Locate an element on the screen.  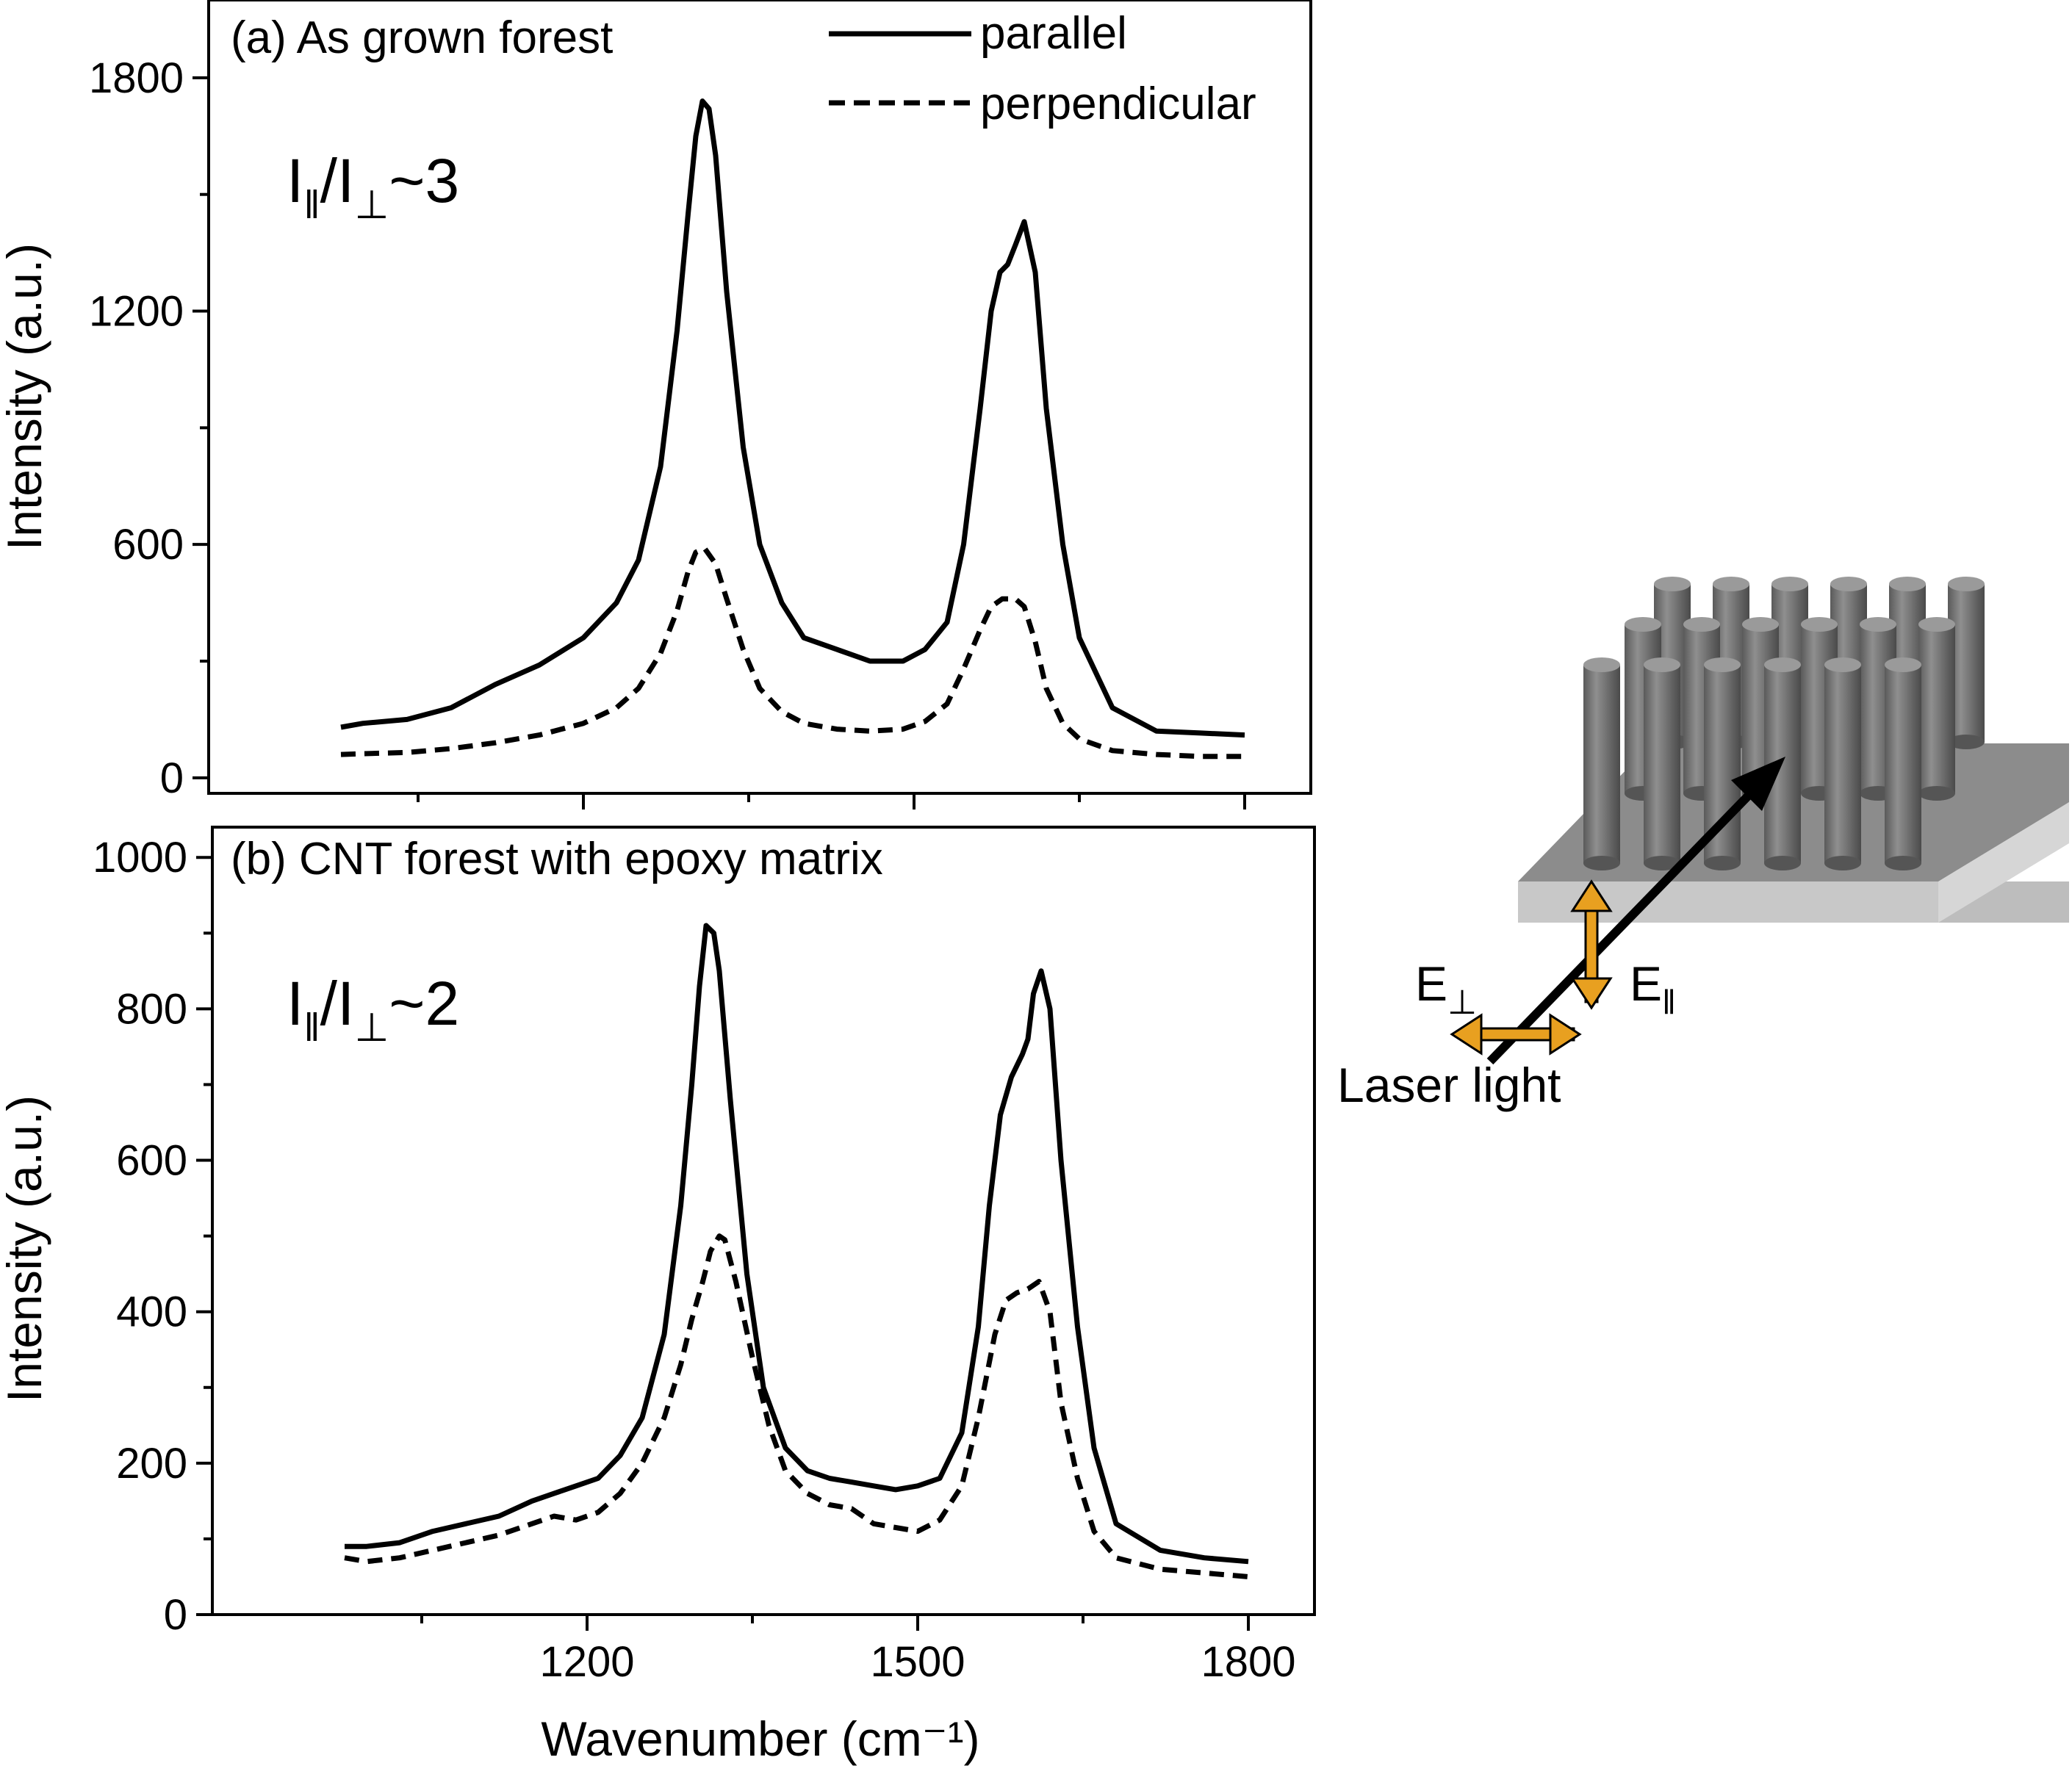
panel-b-xtick-label: 1800 is located at coordinates (1248, 1662).